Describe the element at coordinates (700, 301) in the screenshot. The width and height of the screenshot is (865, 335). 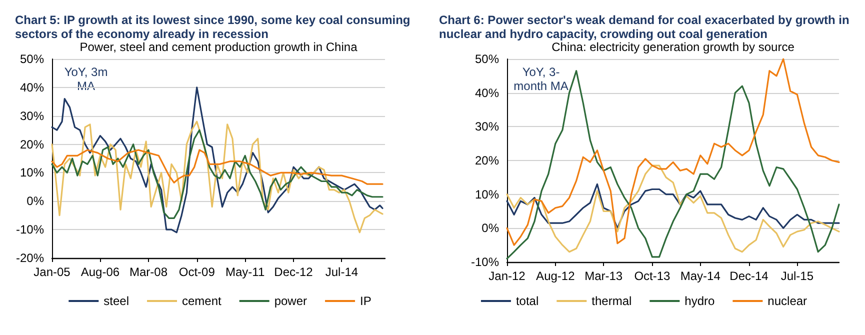
I see `legend-label: hydro` at that location.